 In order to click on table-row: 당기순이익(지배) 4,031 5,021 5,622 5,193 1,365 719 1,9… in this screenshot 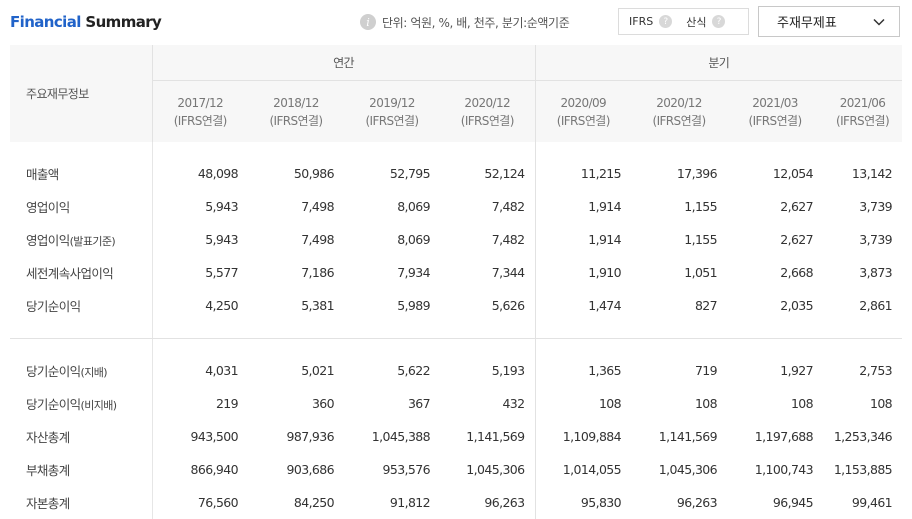, I will do `click(456, 370)`.